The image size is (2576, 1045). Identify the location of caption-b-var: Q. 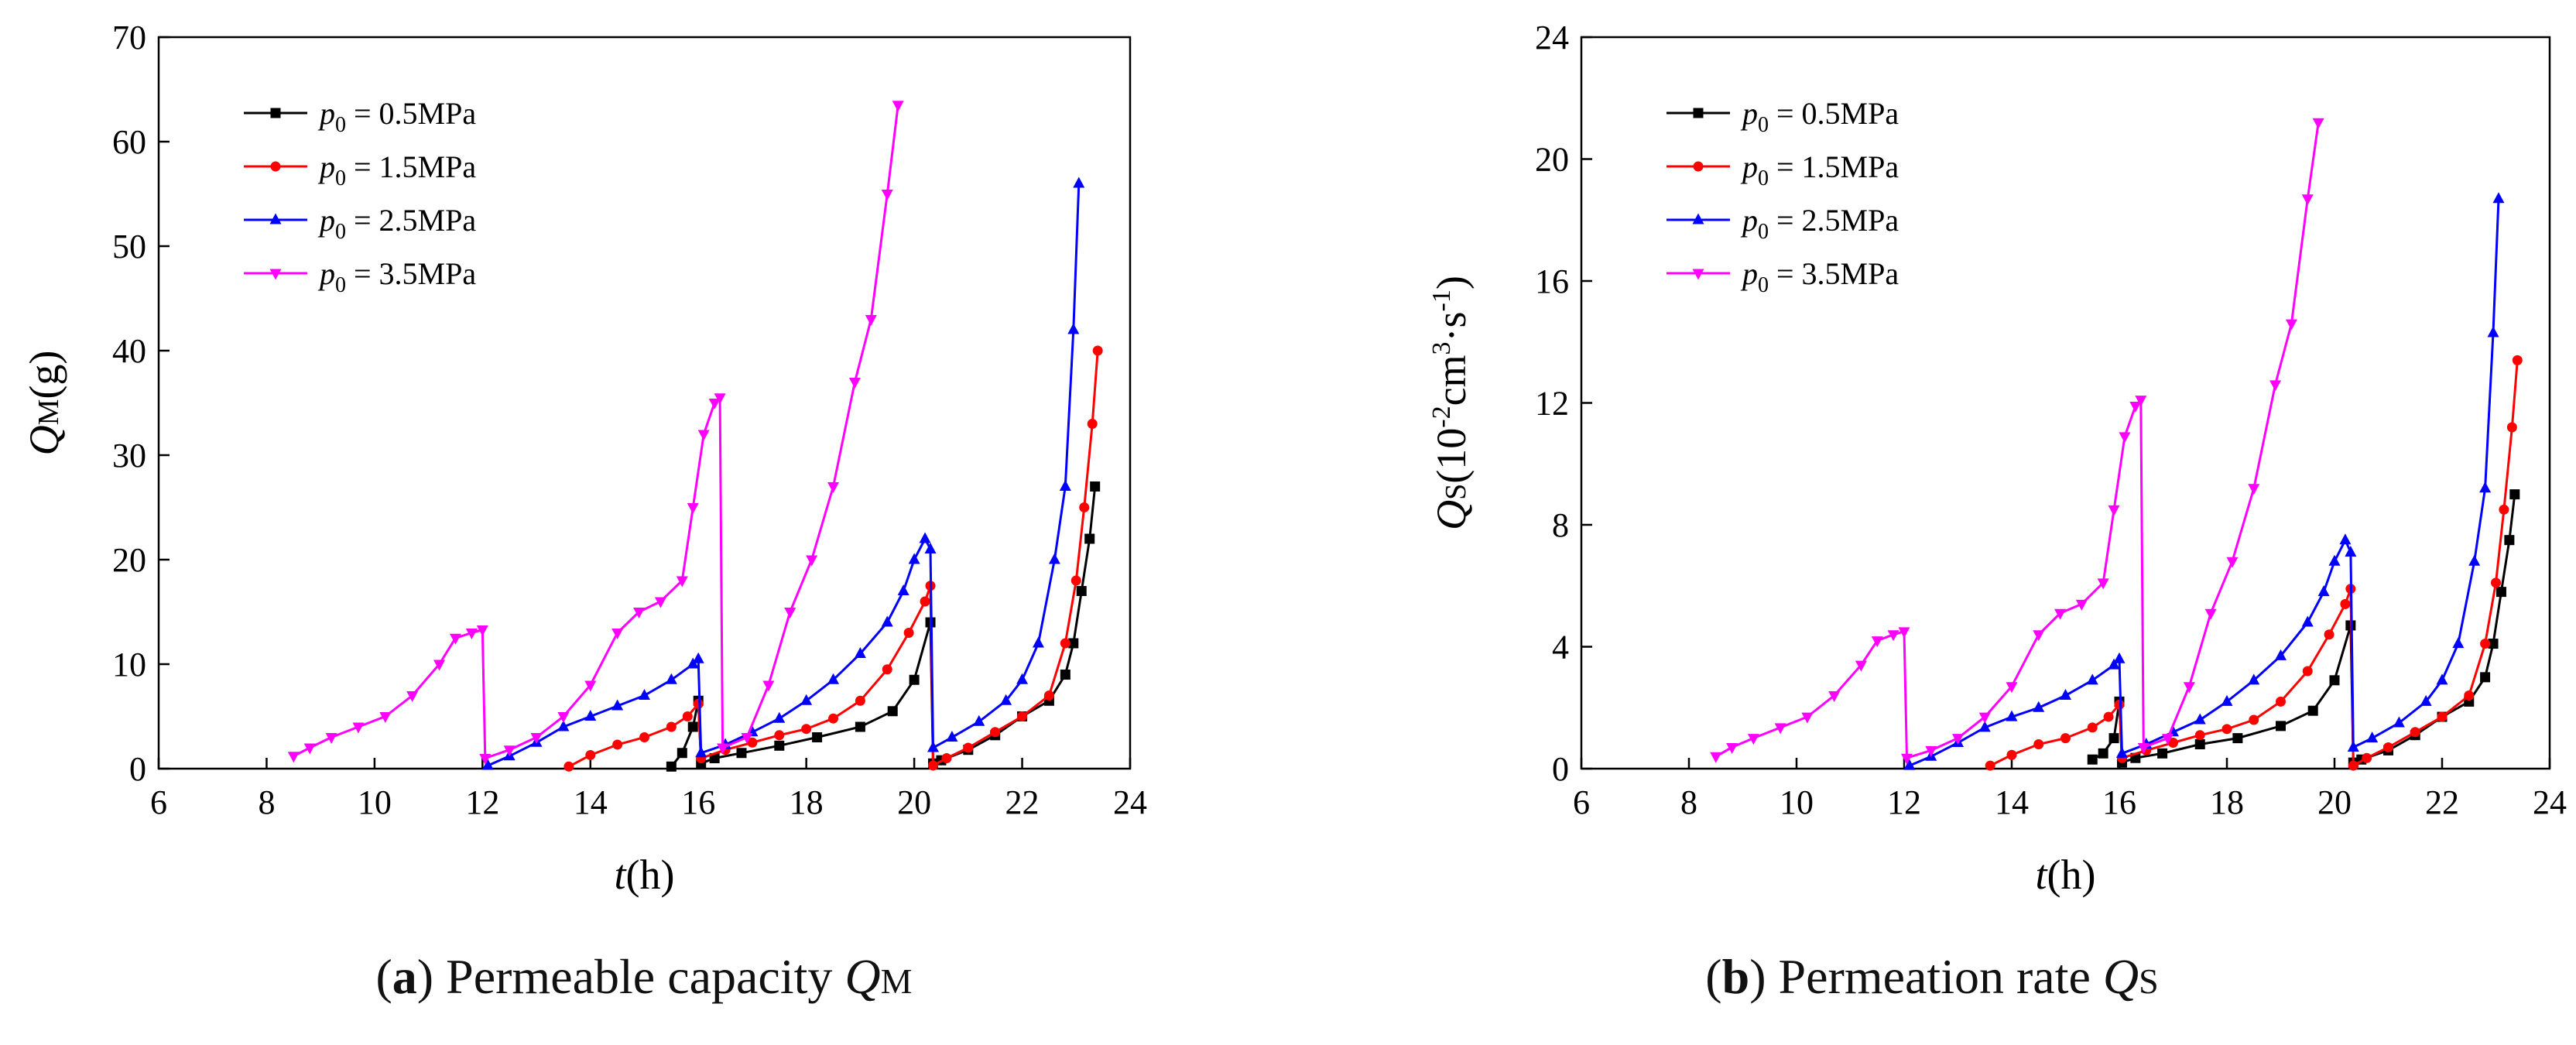
(2120, 977).